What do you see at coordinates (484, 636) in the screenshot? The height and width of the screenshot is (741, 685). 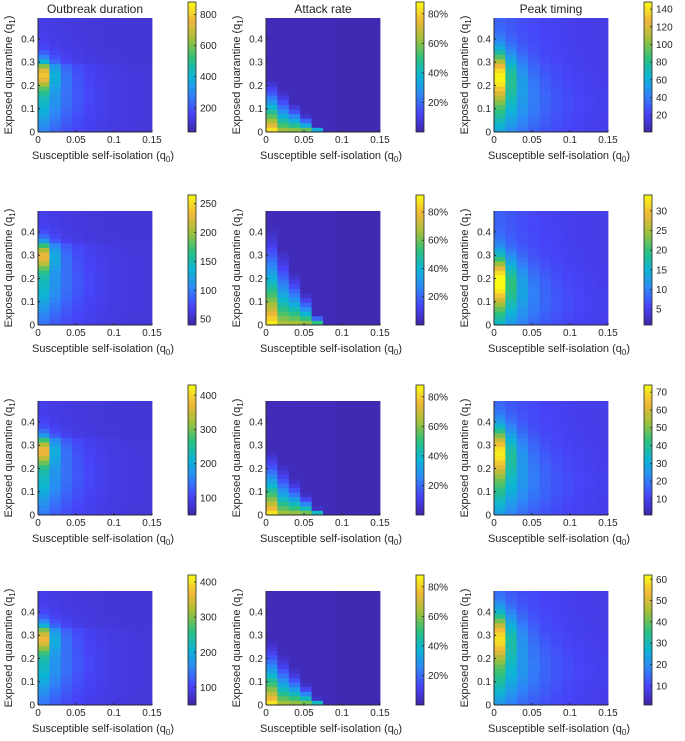 I see `y-tick-label: 0.3` at bounding box center [484, 636].